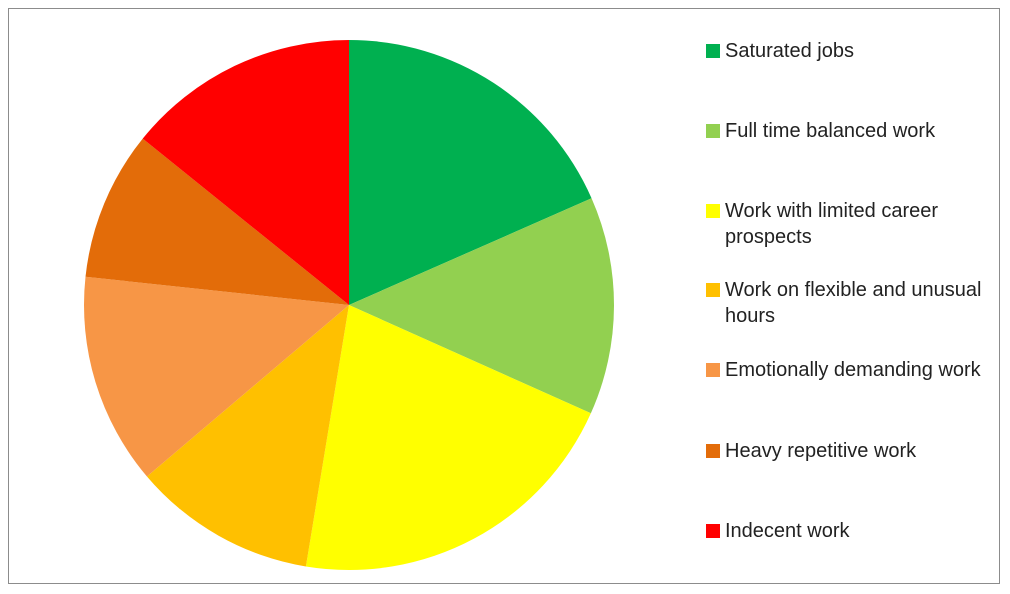 The image size is (1010, 594). I want to click on legend-item: Full time balanced work, so click(851, 131).